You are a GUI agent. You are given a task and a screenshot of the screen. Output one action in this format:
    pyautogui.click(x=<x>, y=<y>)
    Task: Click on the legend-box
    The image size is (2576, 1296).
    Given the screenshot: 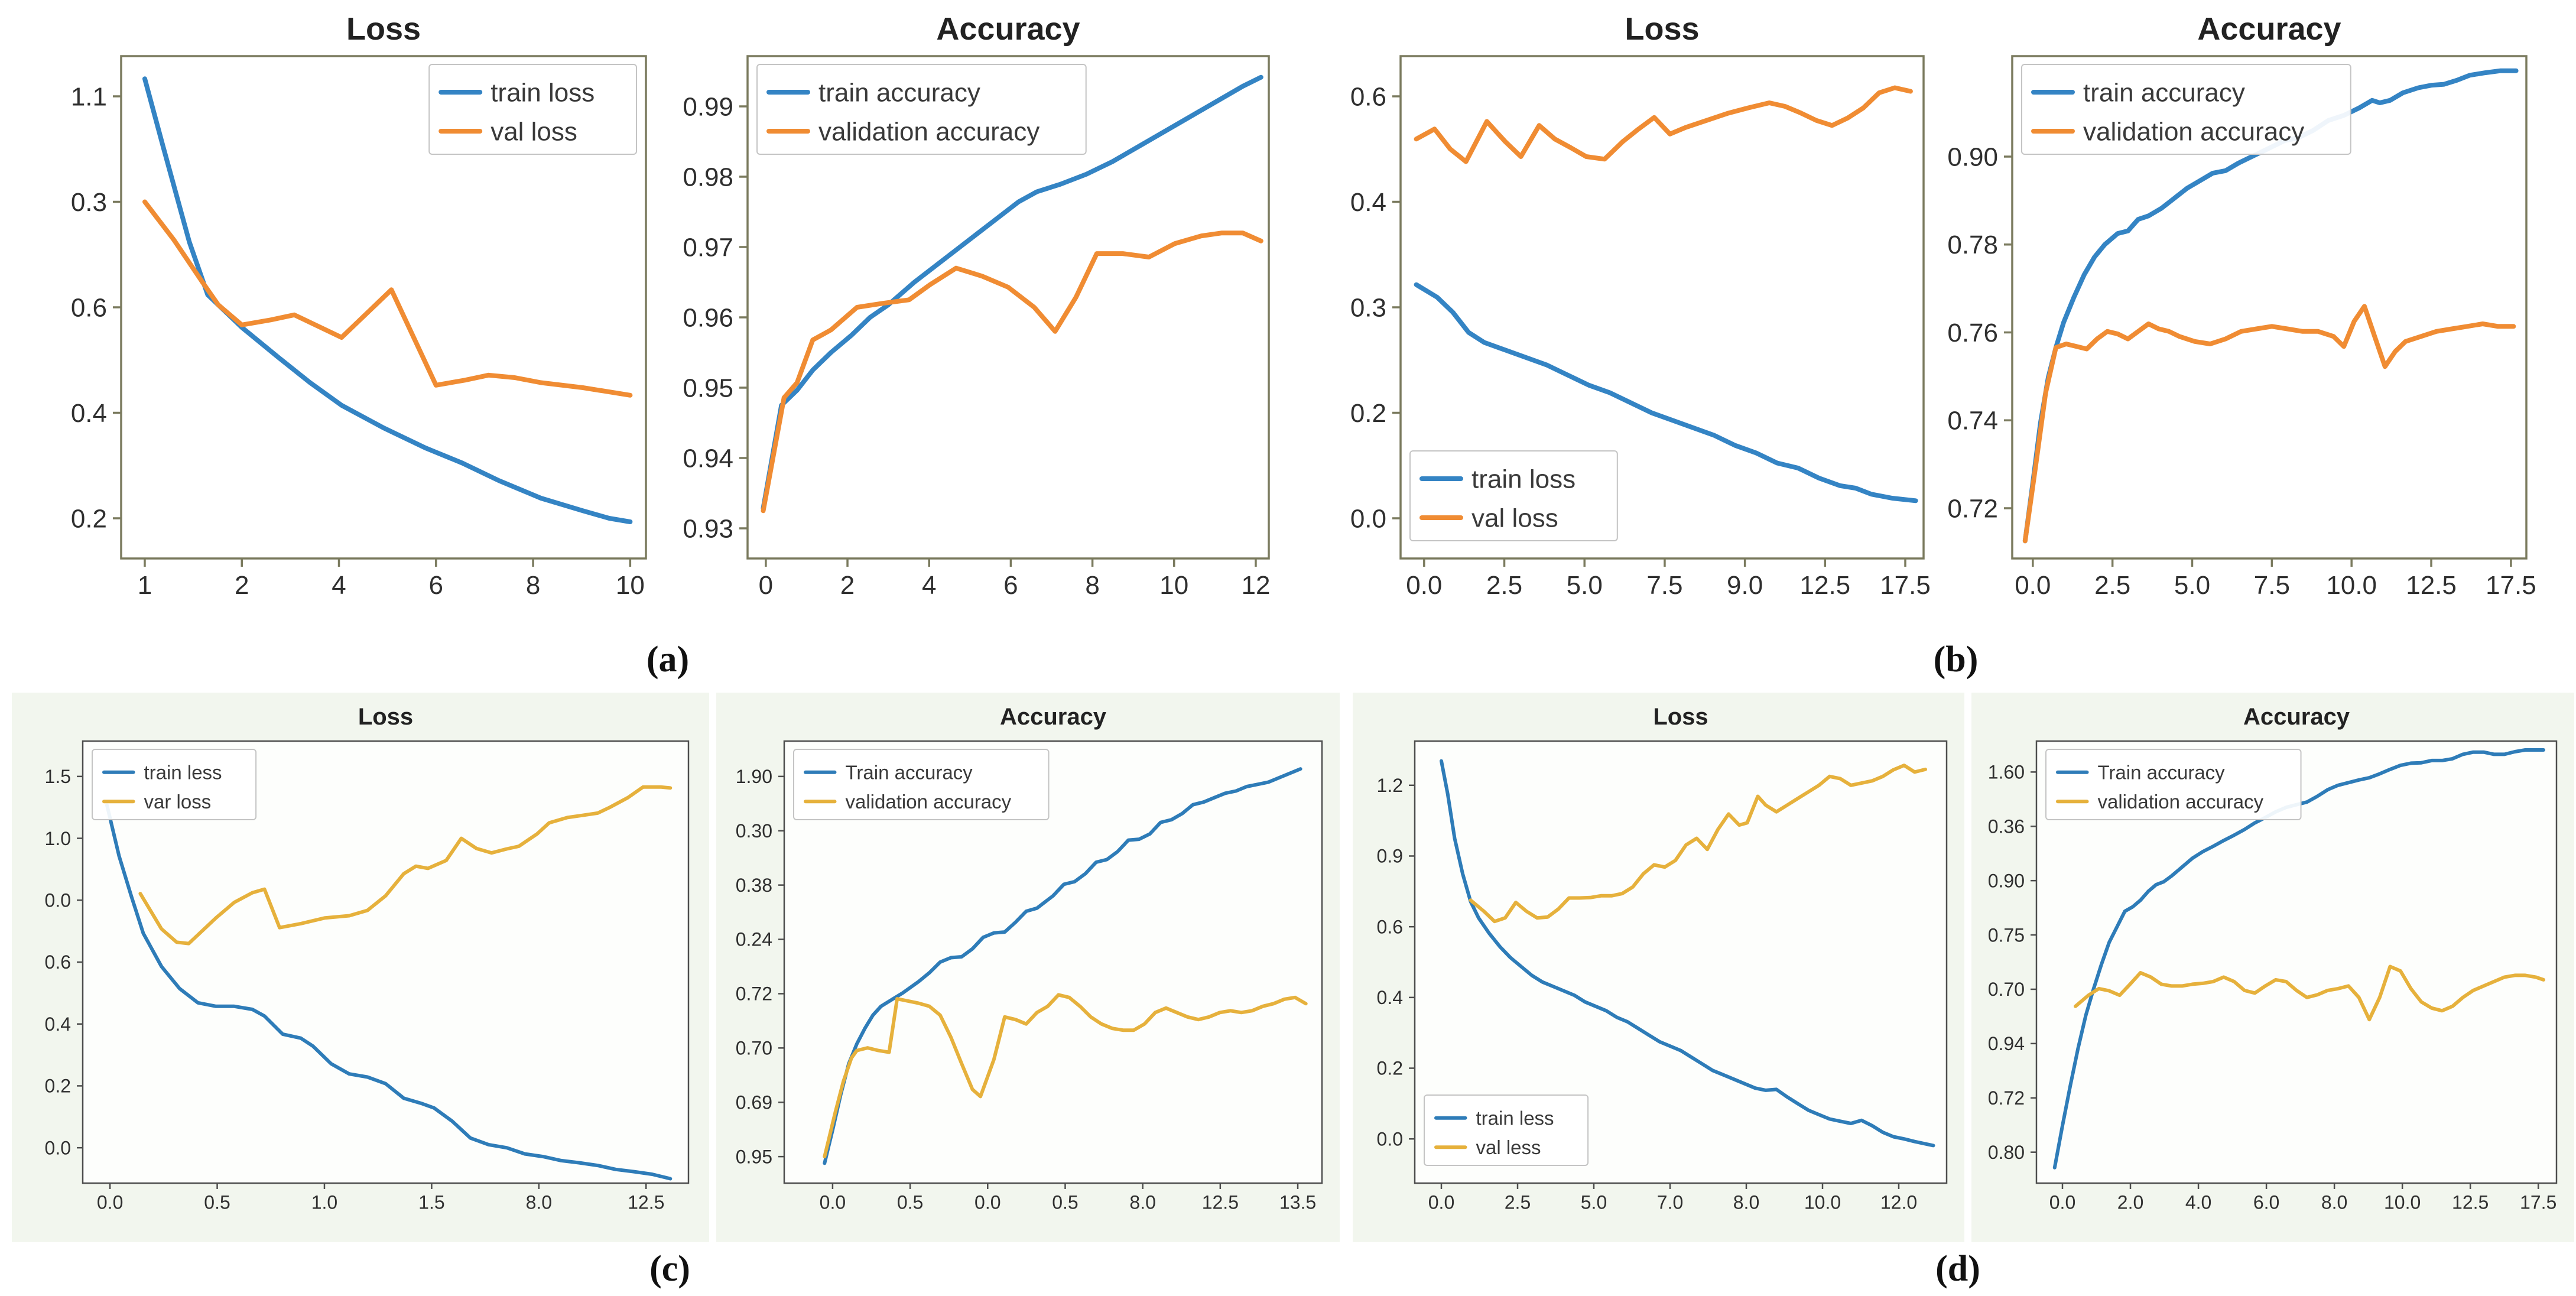 What is the action you would take?
    pyautogui.click(x=2186, y=109)
    